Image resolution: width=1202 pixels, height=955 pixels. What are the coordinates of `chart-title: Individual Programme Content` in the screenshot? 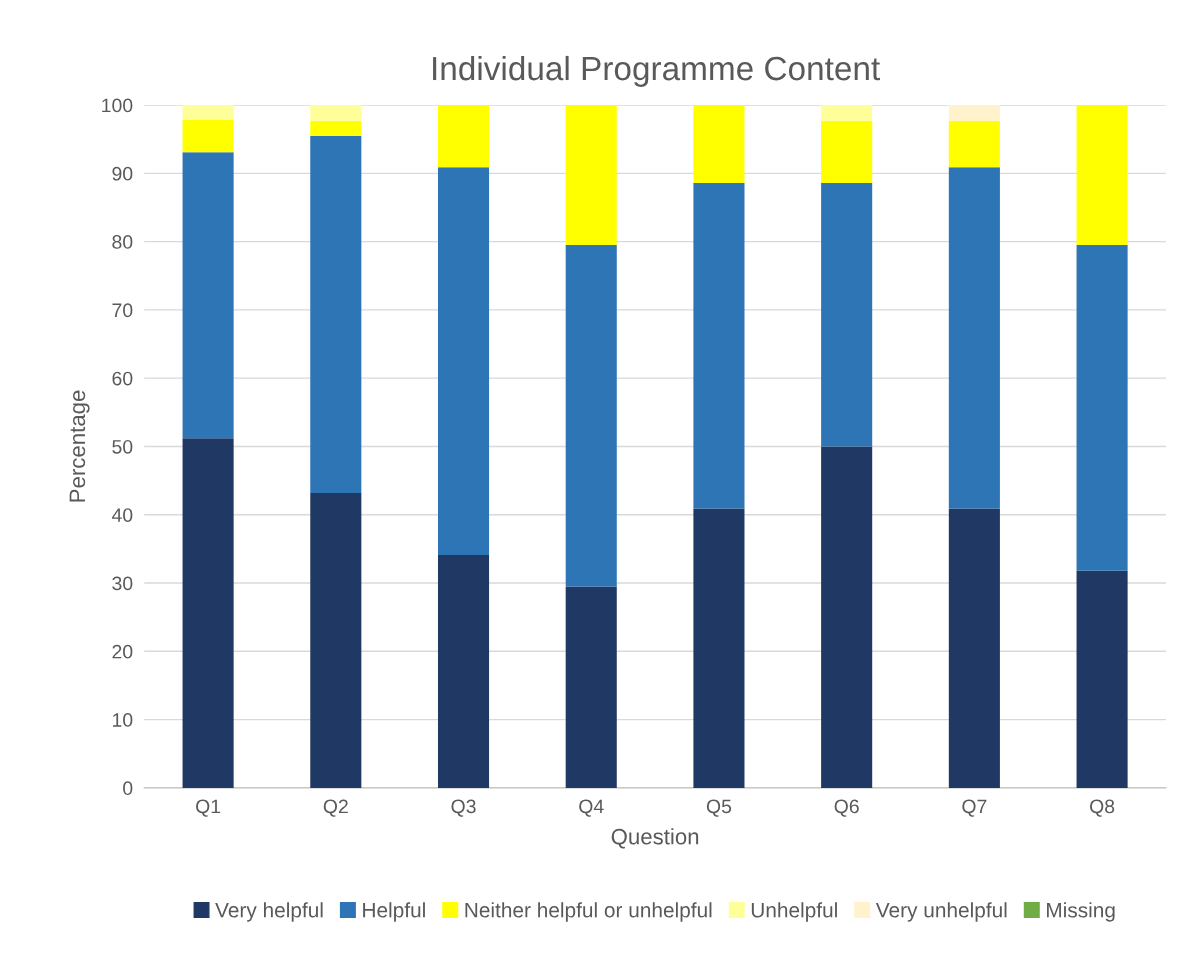 It's located at (656, 71).